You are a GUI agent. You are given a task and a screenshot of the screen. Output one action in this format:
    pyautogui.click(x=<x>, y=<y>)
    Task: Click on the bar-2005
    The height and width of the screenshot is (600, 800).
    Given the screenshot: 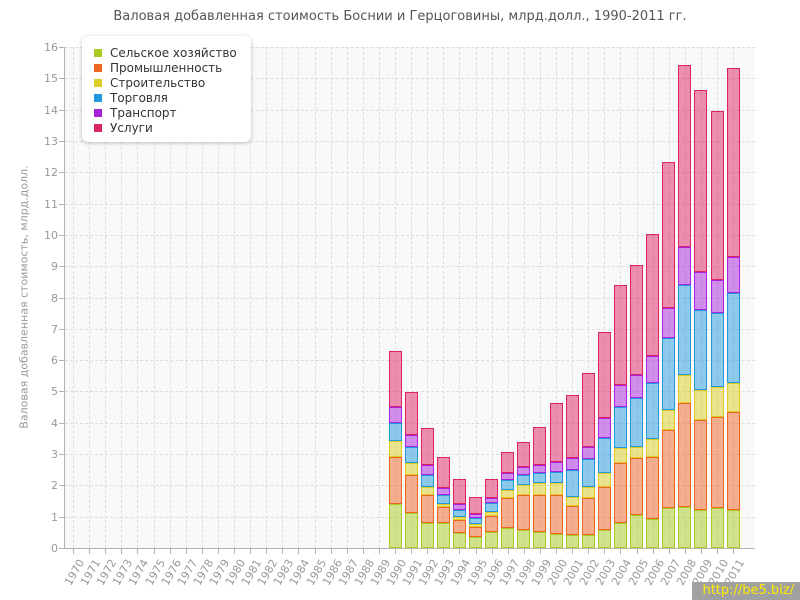 What is the action you would take?
    pyautogui.click(x=636, y=297)
    